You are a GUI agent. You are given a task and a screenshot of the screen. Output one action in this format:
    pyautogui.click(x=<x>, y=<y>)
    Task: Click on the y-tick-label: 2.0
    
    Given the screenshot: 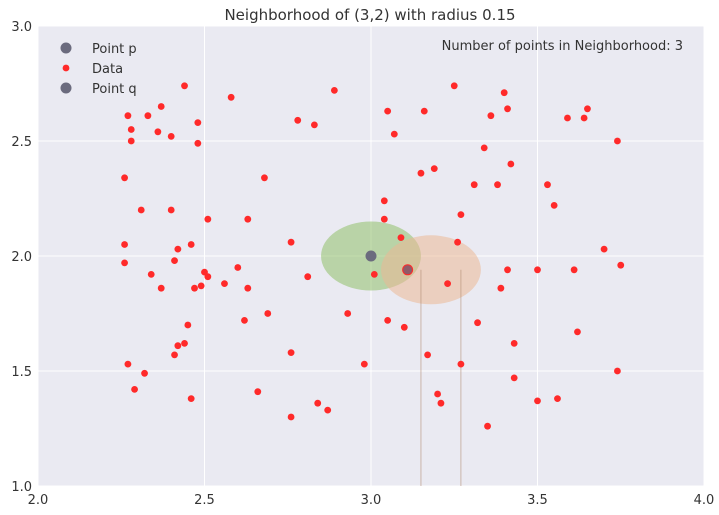 What is the action you would take?
    pyautogui.click(x=21, y=257)
    